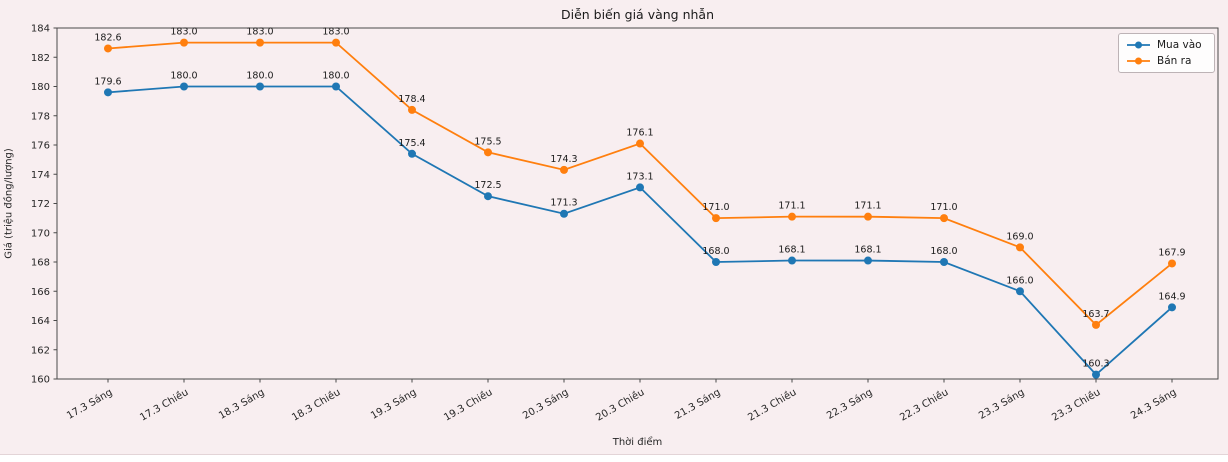  Describe the element at coordinates (394, 404) in the screenshot. I see `x-tick-label: 19.3 Sáng` at that location.